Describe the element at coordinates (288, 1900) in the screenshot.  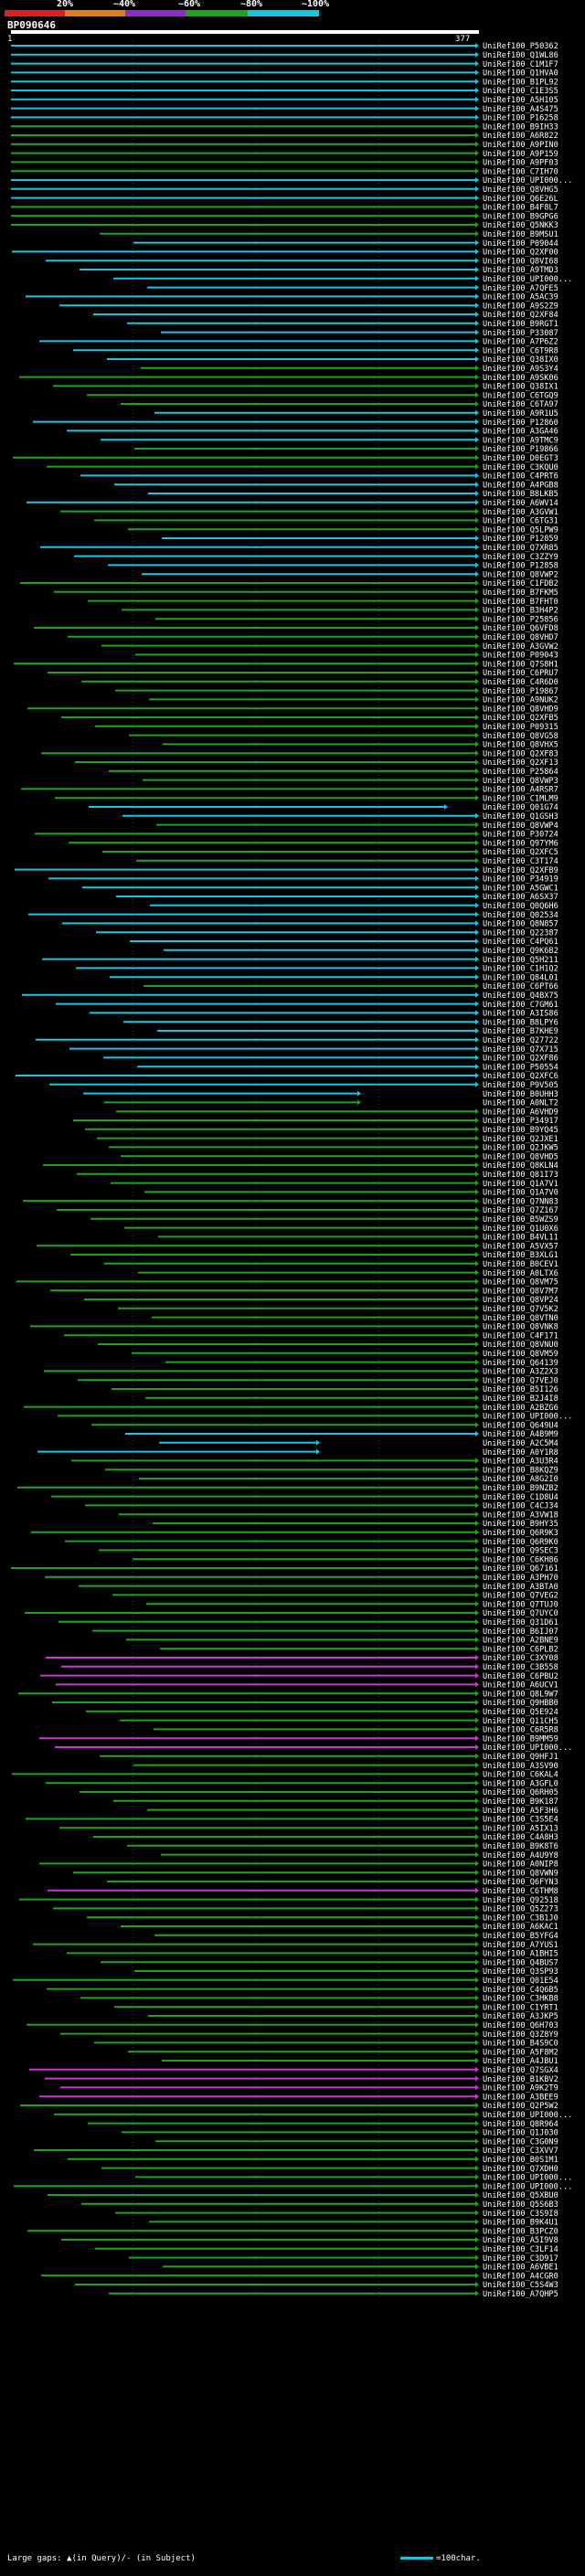
I see `hit-row: UniRef100_Q92518` at that location.